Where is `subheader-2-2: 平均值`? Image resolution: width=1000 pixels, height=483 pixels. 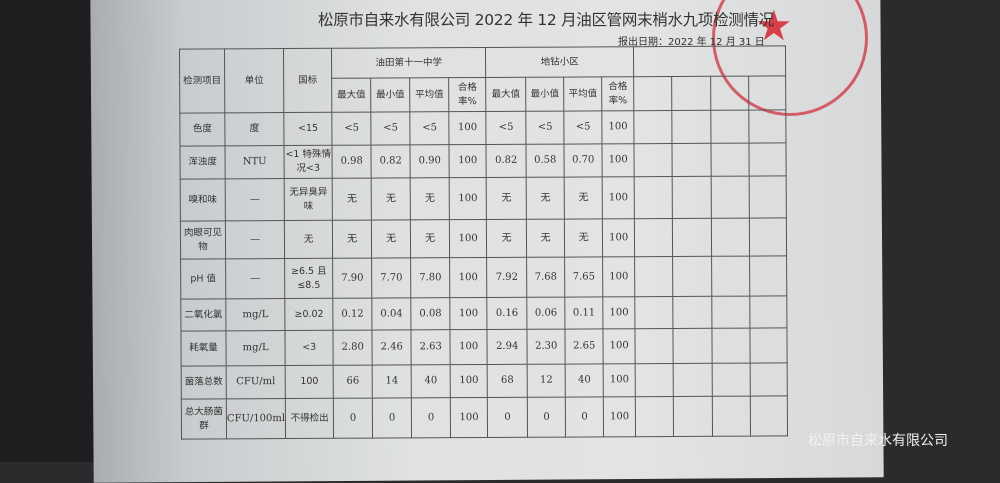
subheader-2-2: 平均值 is located at coordinates (582, 94).